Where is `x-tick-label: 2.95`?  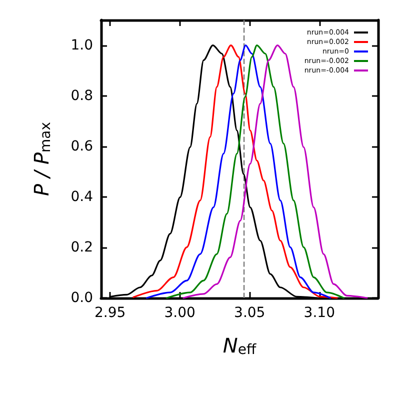
x-tick-label: 2.95 is located at coordinates (110, 313).